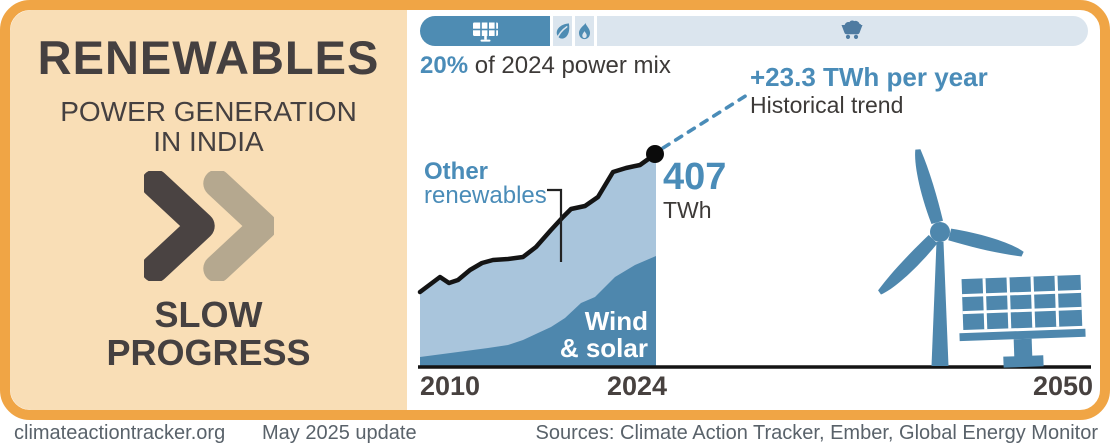  I want to click on endpoint-dot, so click(655, 154).